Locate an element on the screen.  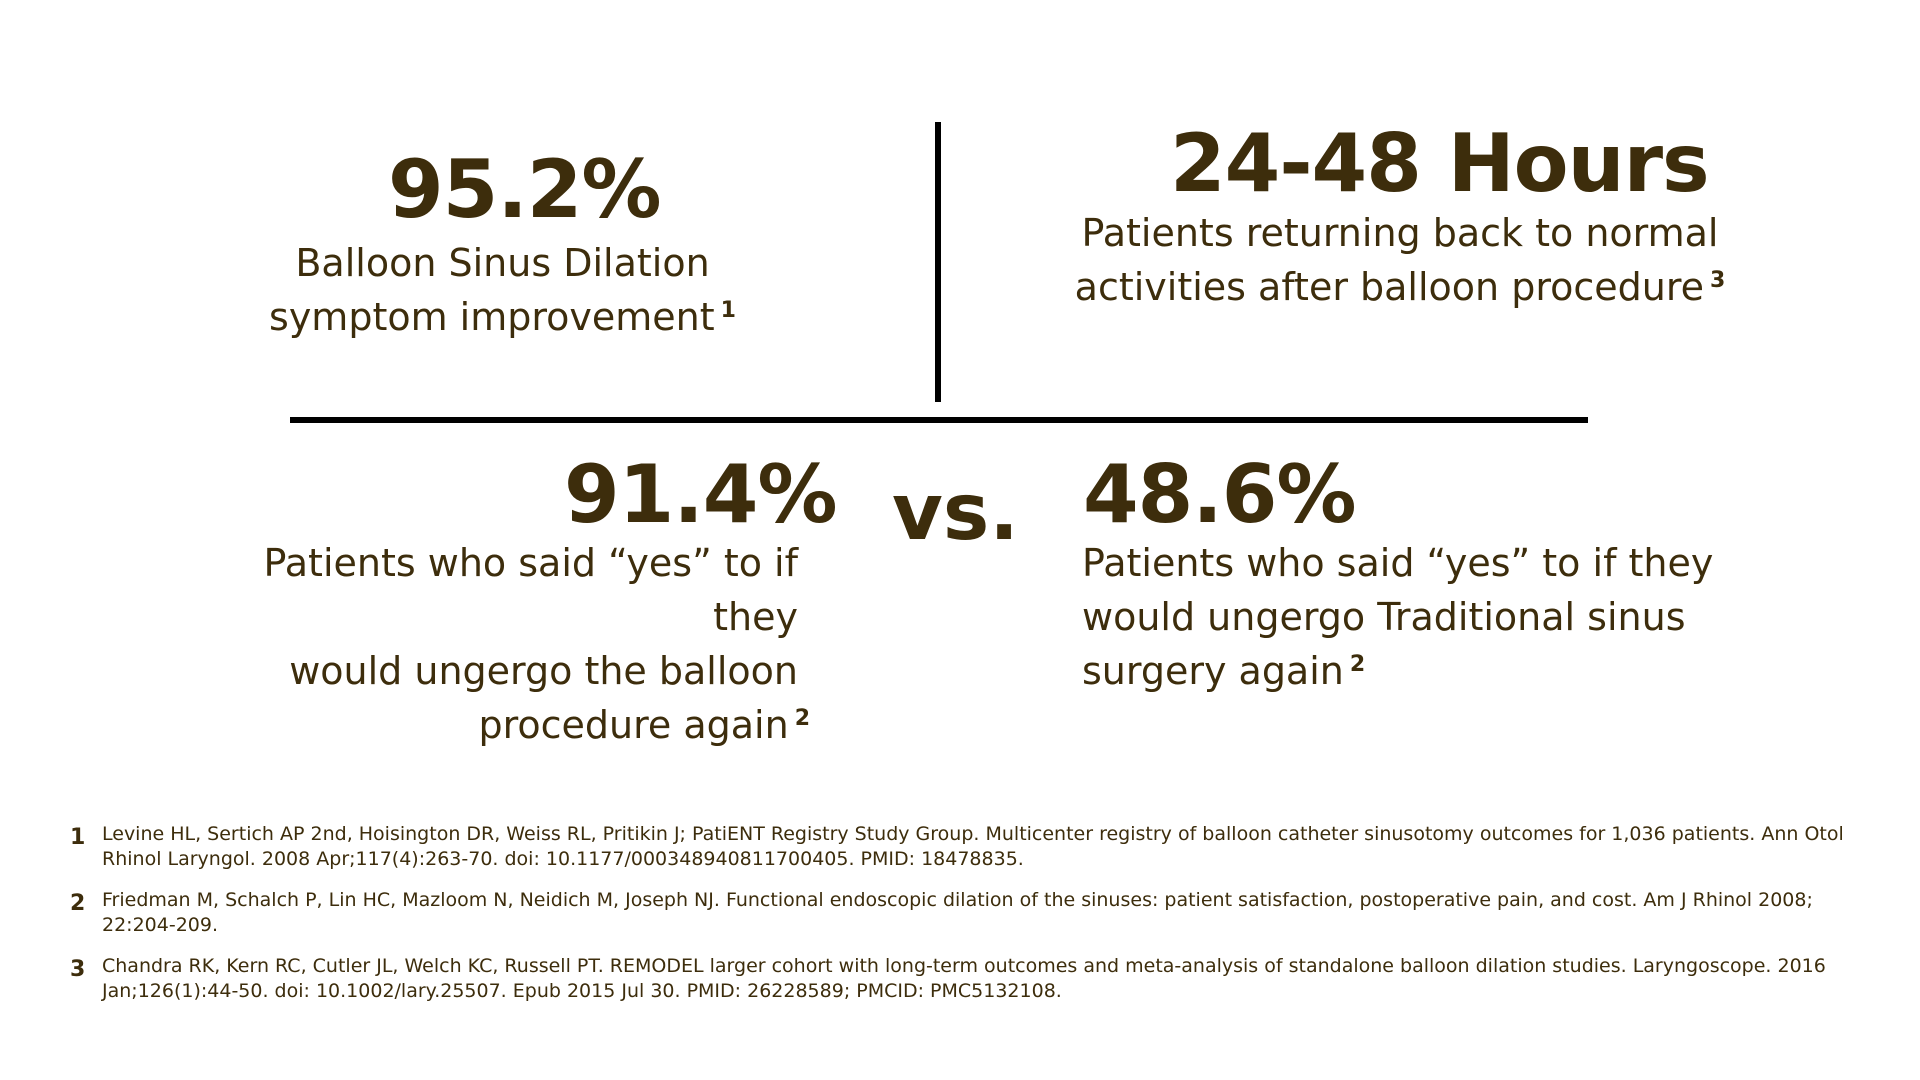
stat-balloon-repeat-value: 91.4% is located at coordinates (701, 494).